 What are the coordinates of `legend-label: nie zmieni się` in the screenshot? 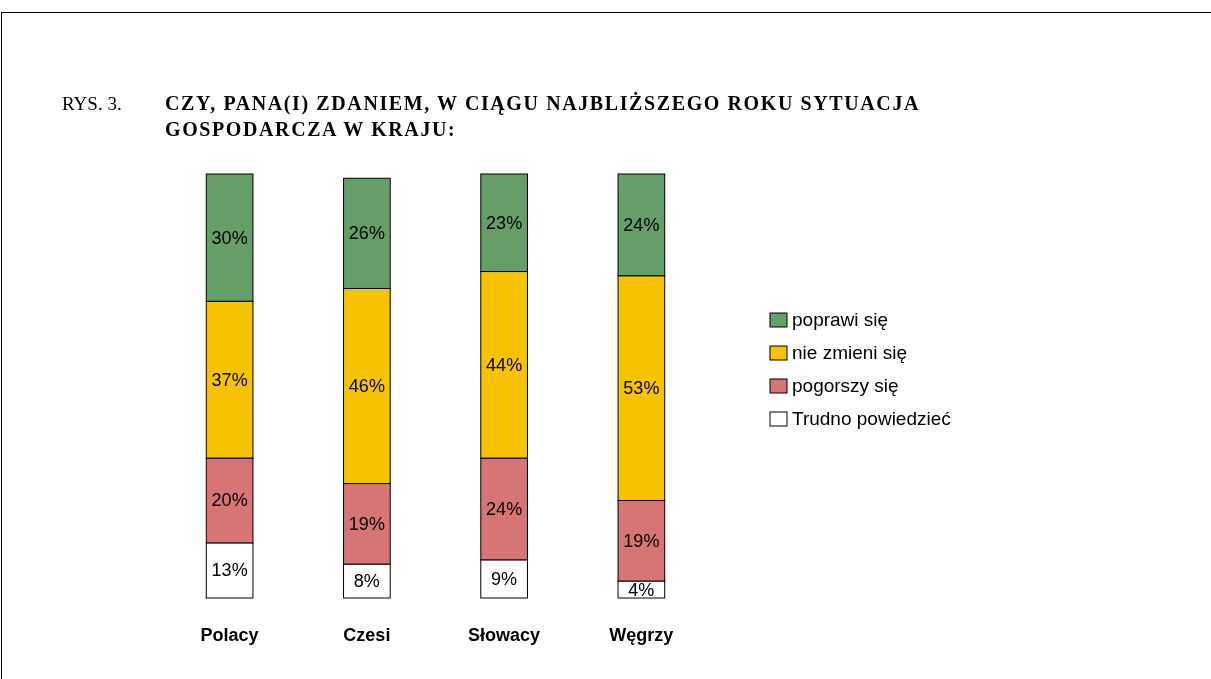 It's located at (850, 352).